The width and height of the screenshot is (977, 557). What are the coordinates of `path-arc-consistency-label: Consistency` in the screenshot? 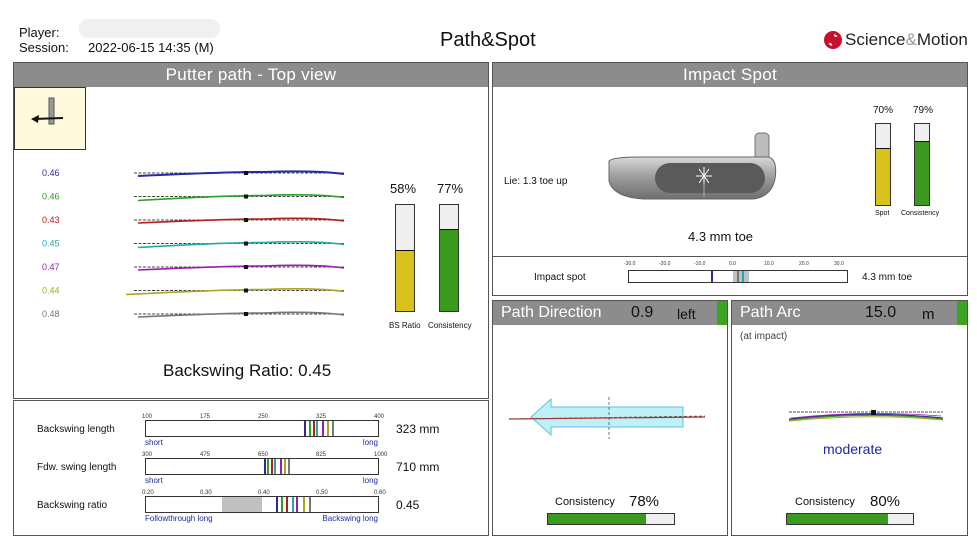 It's located at (825, 502).